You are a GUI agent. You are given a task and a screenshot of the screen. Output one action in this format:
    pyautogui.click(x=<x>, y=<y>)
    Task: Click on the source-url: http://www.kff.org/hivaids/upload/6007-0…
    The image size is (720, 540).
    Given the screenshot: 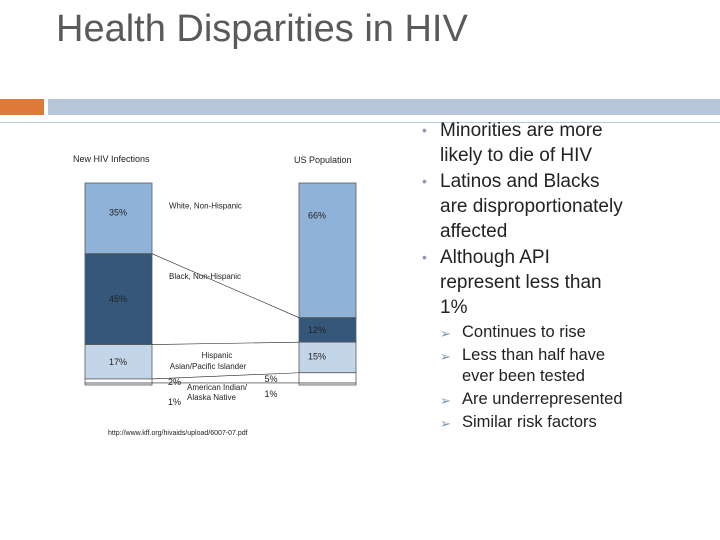 What is the action you would take?
    pyautogui.click(x=178, y=433)
    